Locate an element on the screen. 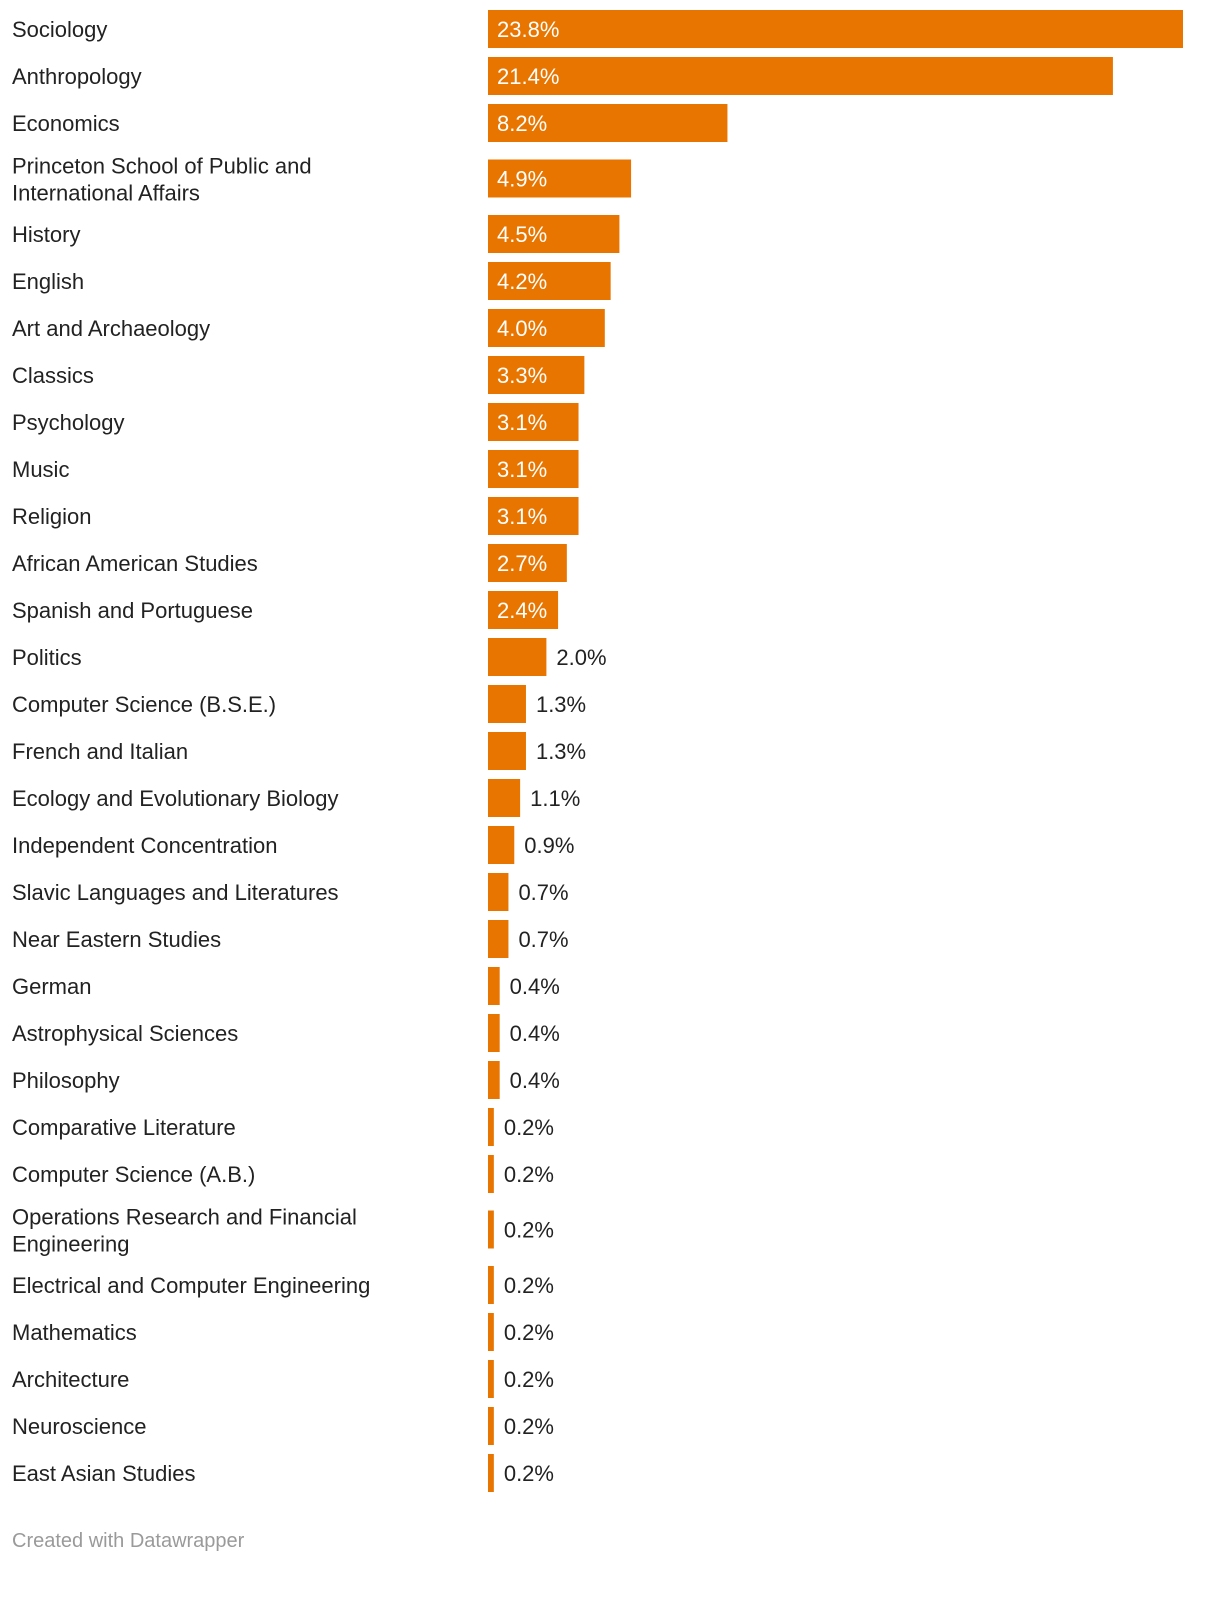  category-label: Near Eastern Studies is located at coordinates (116, 939).